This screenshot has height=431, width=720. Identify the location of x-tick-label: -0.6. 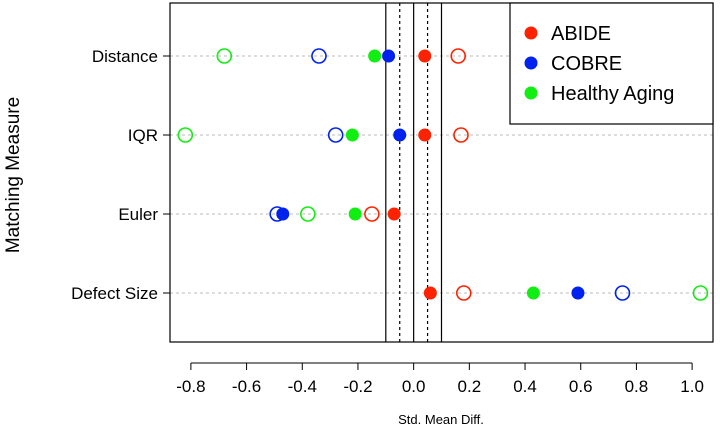
(246, 386).